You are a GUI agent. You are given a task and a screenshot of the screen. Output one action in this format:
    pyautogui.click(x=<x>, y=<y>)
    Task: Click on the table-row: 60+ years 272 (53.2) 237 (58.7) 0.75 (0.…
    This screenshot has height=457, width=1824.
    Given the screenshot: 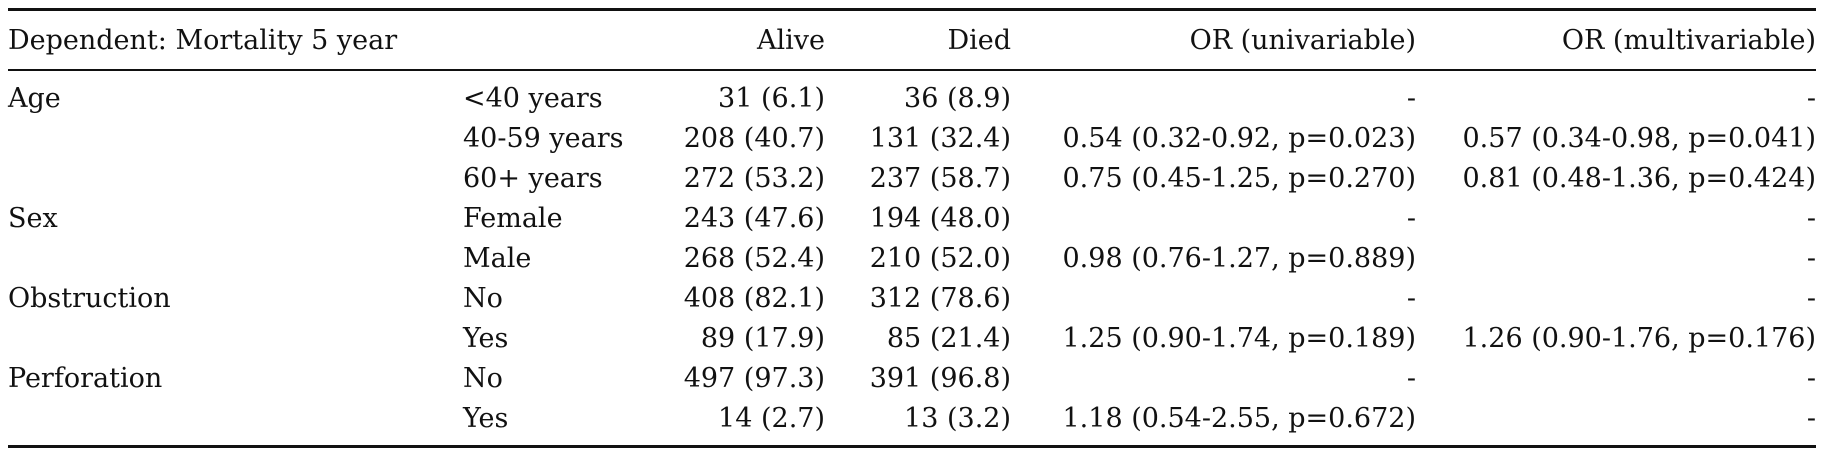 What is the action you would take?
    pyautogui.click(x=912, y=179)
    